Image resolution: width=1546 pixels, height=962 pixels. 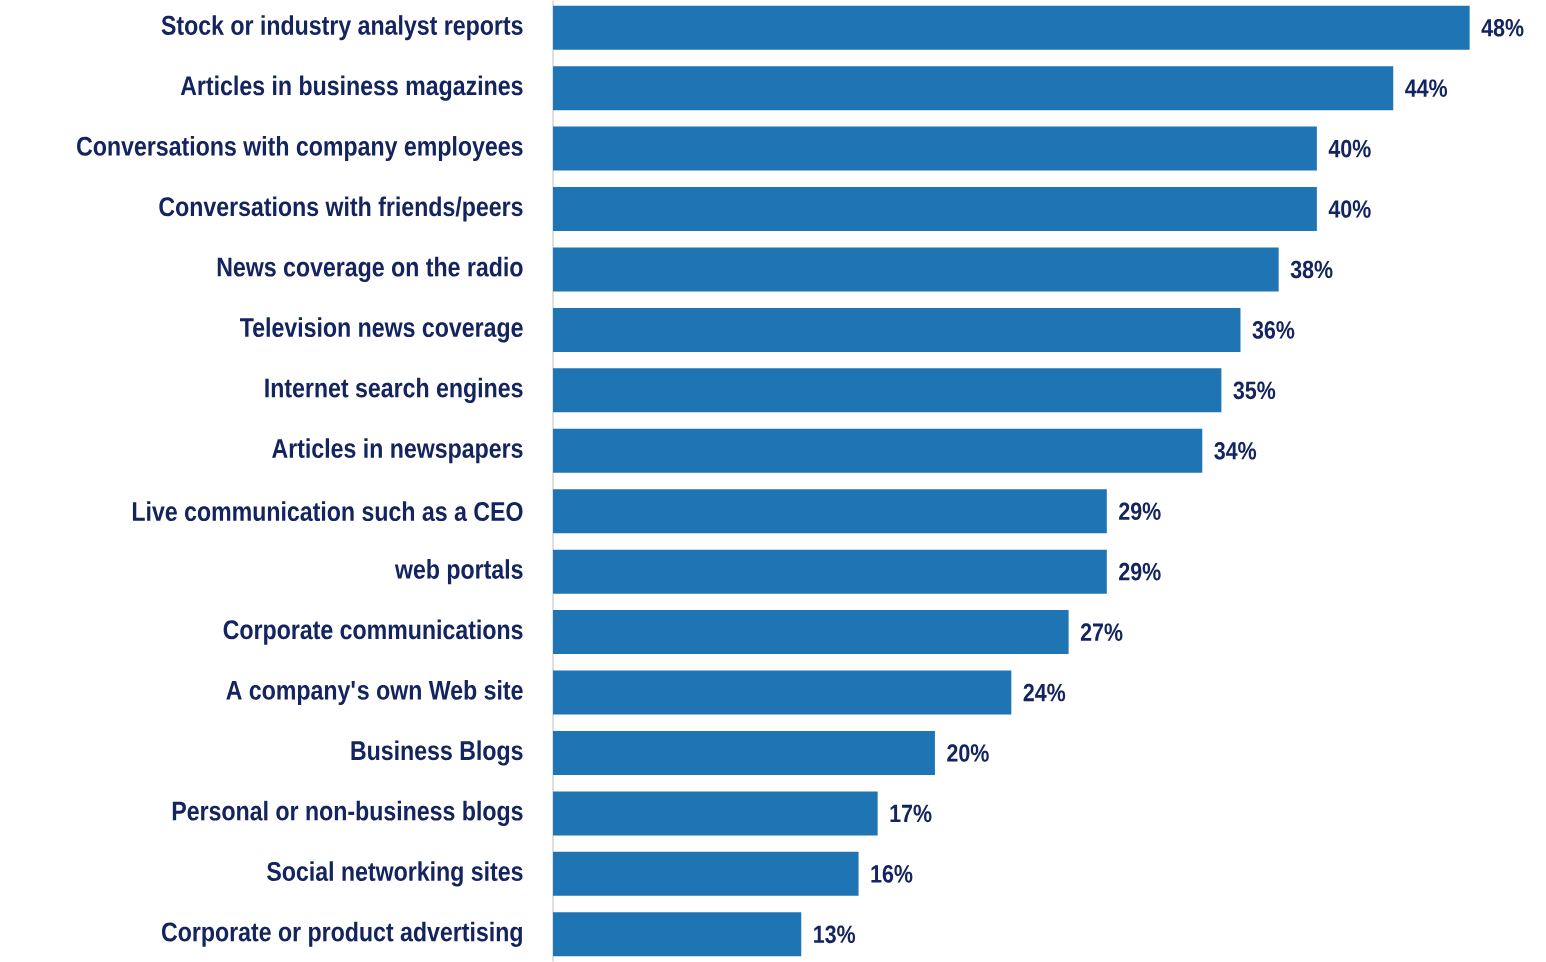 I want to click on y-tick-label: Corporate communications, so click(x=373, y=632).